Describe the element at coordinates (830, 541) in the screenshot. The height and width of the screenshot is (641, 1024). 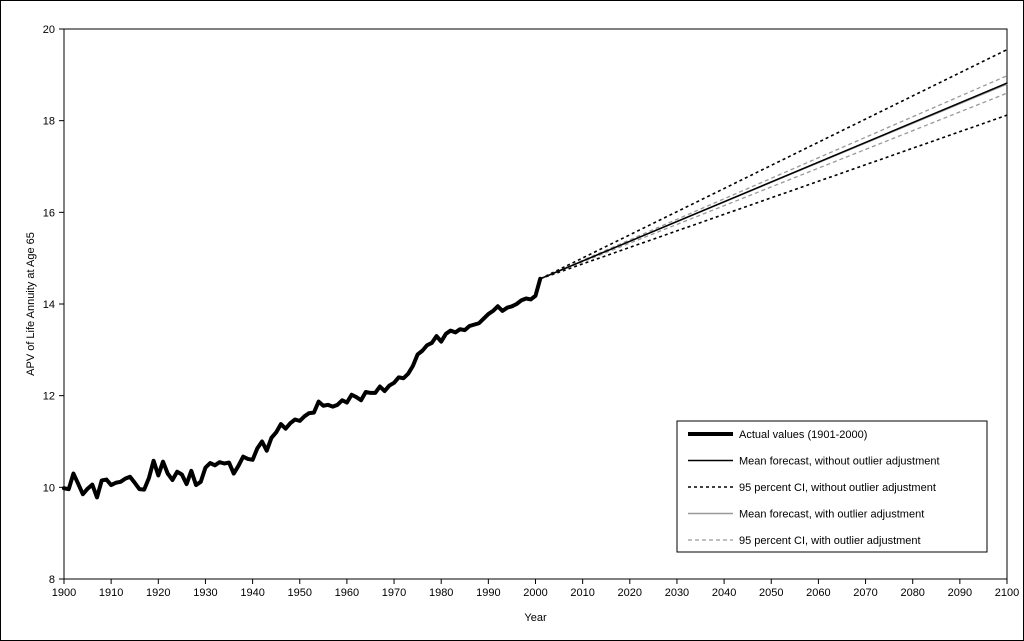
I see `legend-label-4: 95 percent CI, with outlier adjustment` at that location.